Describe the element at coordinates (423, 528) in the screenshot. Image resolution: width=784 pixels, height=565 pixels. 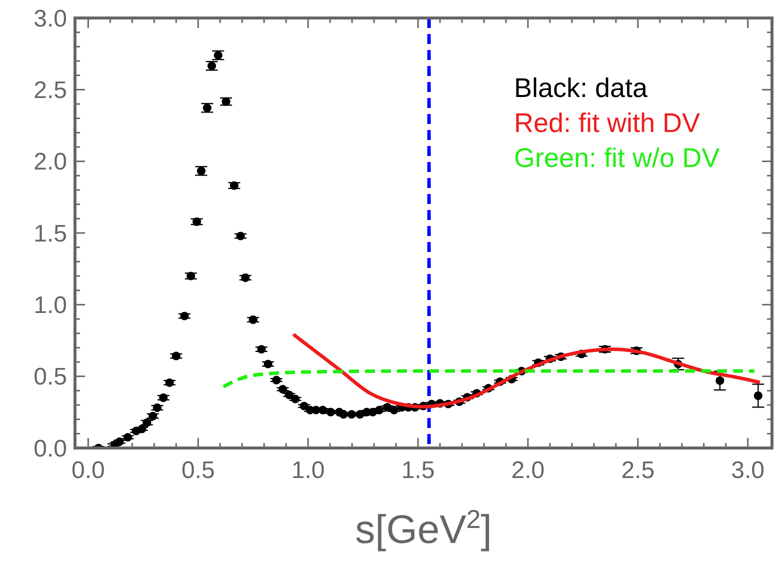
I see `x-axis-title: s[GeV$^{2}$]` at that location.